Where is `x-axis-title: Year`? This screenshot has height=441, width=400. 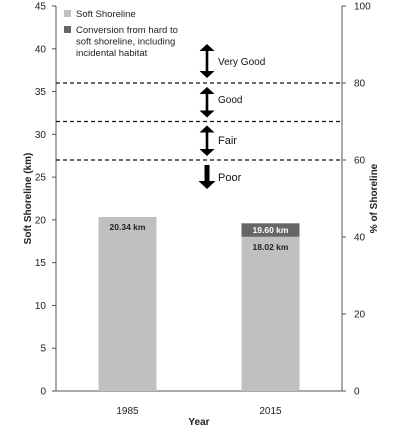
x-axis-title: Year is located at coordinates (198, 422).